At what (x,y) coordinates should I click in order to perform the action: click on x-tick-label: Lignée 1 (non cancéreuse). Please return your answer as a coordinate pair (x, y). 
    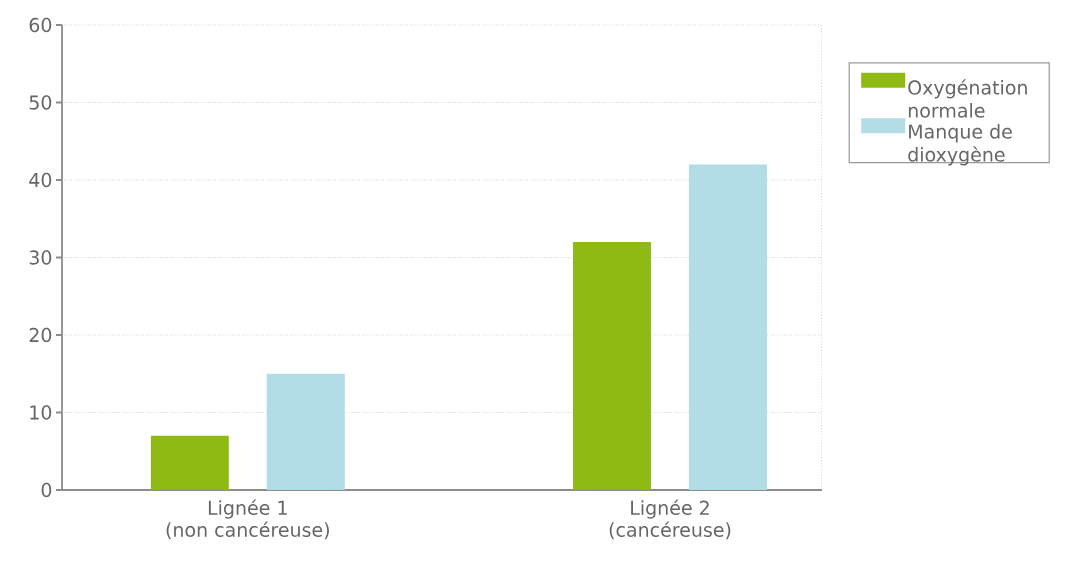
    Looking at the image, I should click on (247, 519).